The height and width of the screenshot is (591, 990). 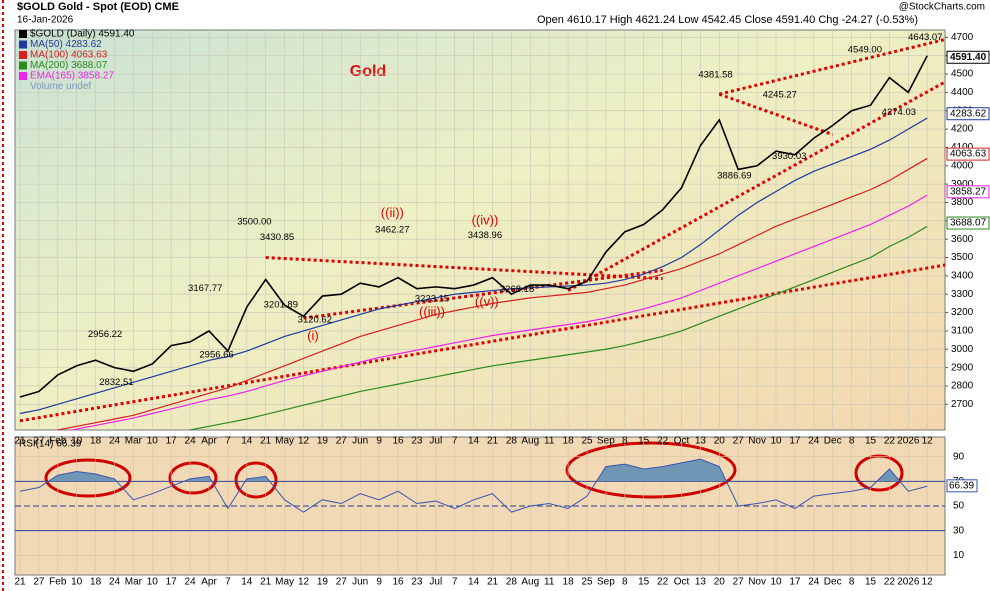 What do you see at coordinates (517, 289) in the screenshot?
I see `price-annotation: 3268.18` at bounding box center [517, 289].